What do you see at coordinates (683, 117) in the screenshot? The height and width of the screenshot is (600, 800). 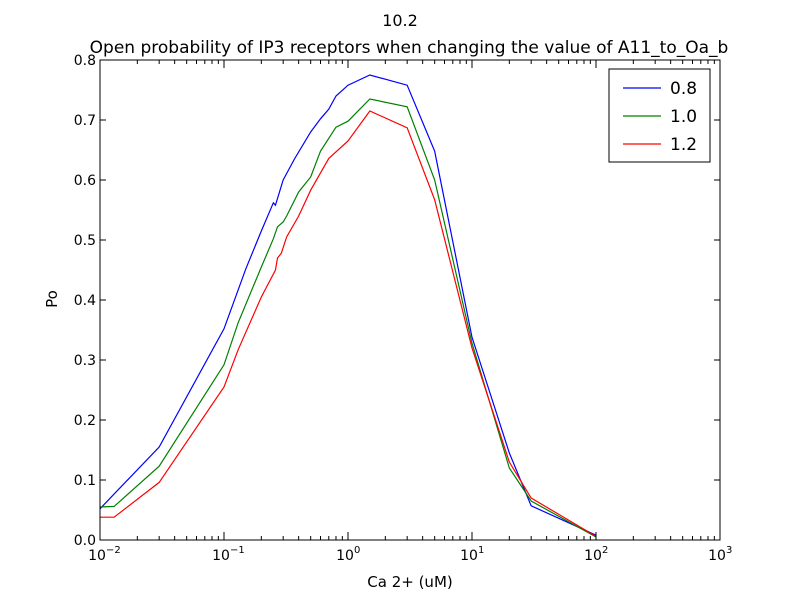 I see `legend-label-1: 1.0` at bounding box center [683, 117].